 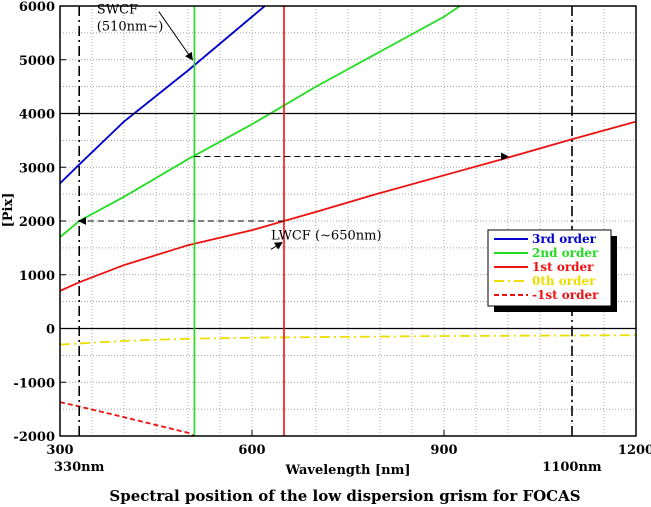 I want to click on y-tick-label: 2000, so click(x=37, y=222).